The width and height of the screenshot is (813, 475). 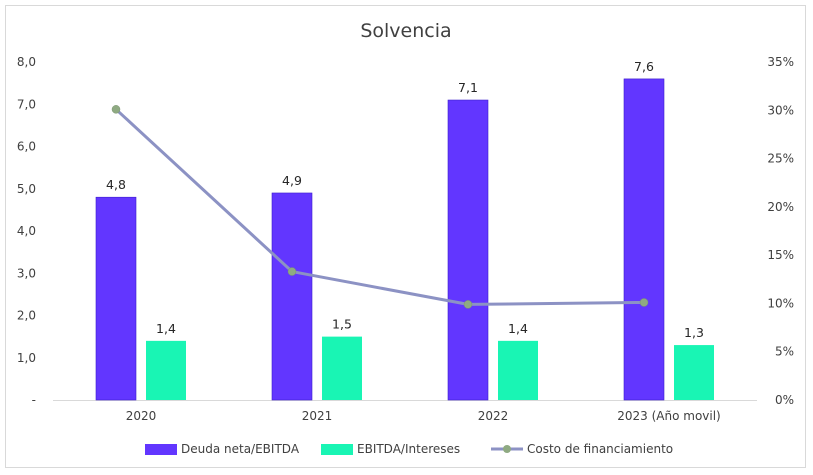 What do you see at coordinates (317, 416) in the screenshot?
I see `x-tick-label: 2021` at bounding box center [317, 416].